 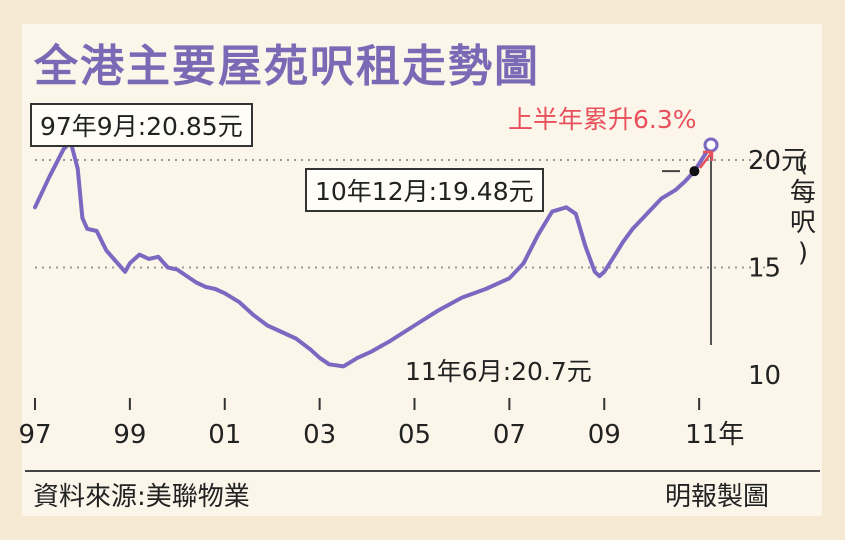 I want to click on annotation-half-year-rise: 上半年累升6.3%, so click(x=602, y=119).